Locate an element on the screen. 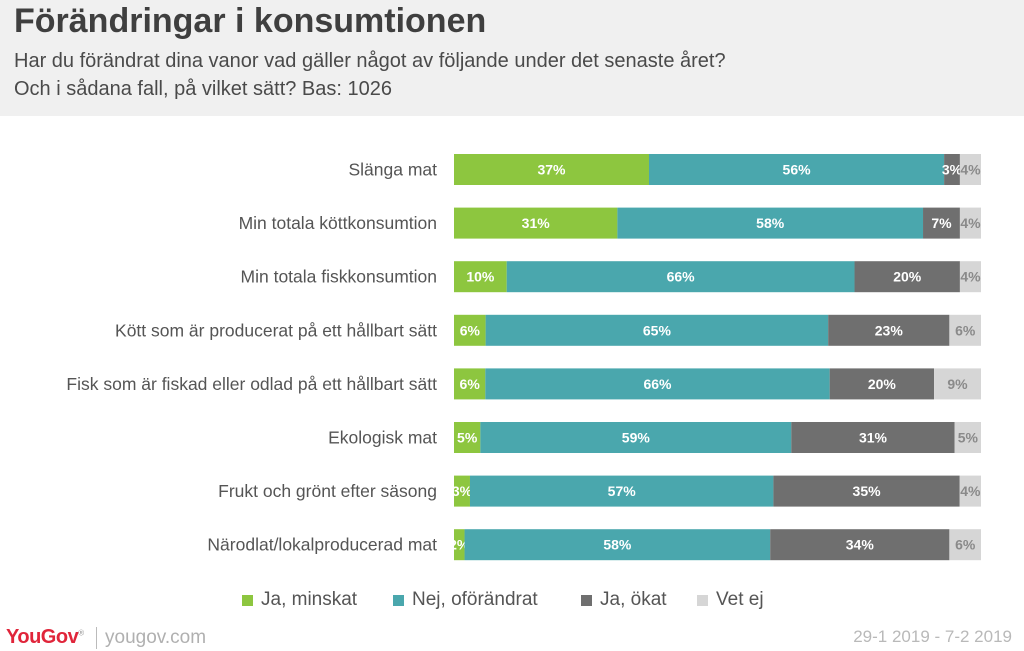  category-label: Min totala fiskkonsumtion is located at coordinates (339, 277).